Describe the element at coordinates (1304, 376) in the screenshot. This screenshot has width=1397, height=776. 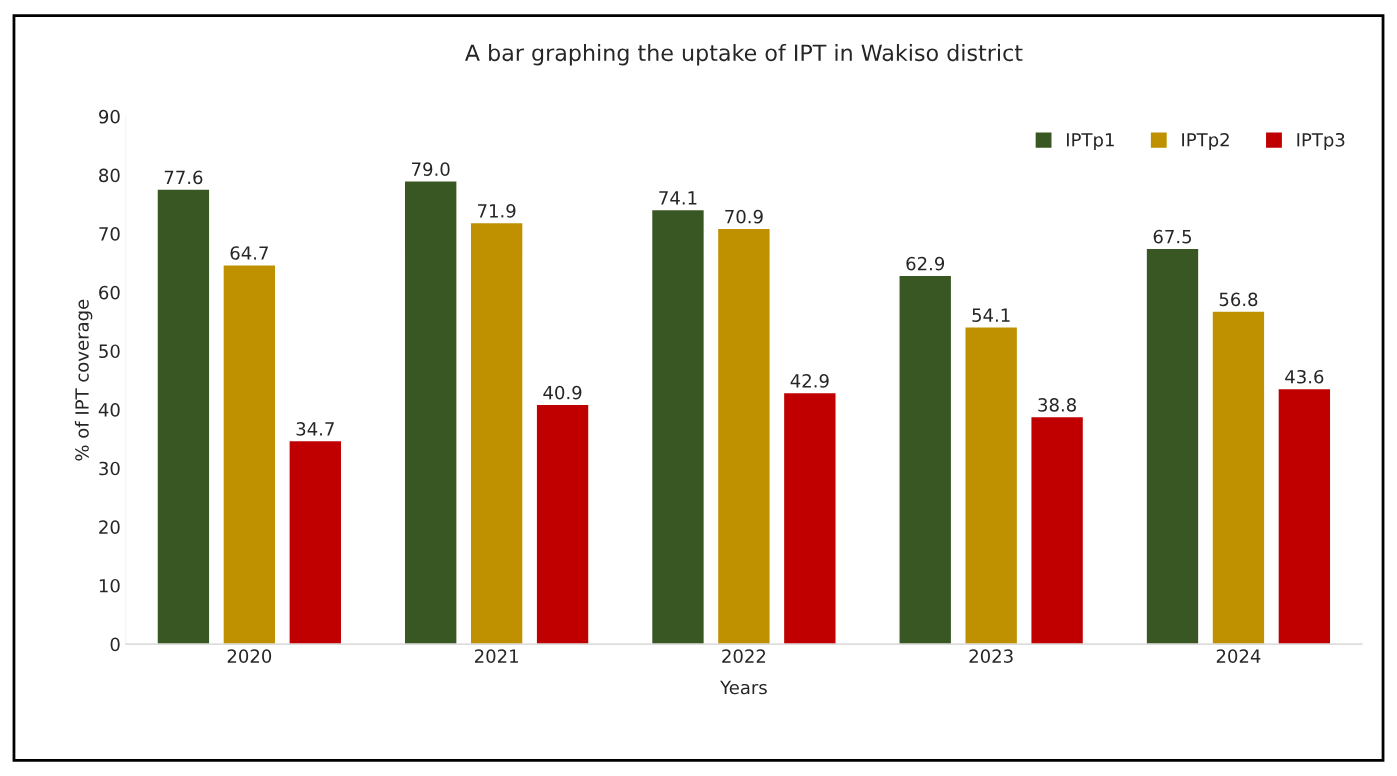
I see `data-label: 43.6` at that location.